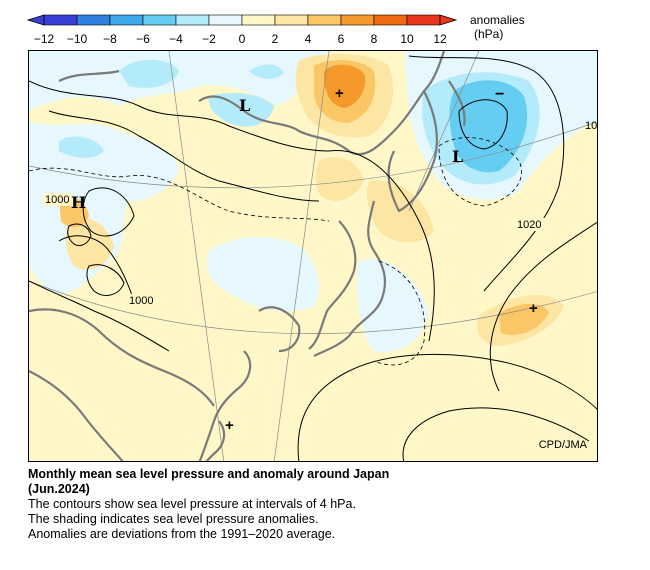 Image resolution: width=650 pixels, height=570 pixels. What do you see at coordinates (440, 39) in the screenshot?
I see `colorbar-tick-label: 12` at bounding box center [440, 39].